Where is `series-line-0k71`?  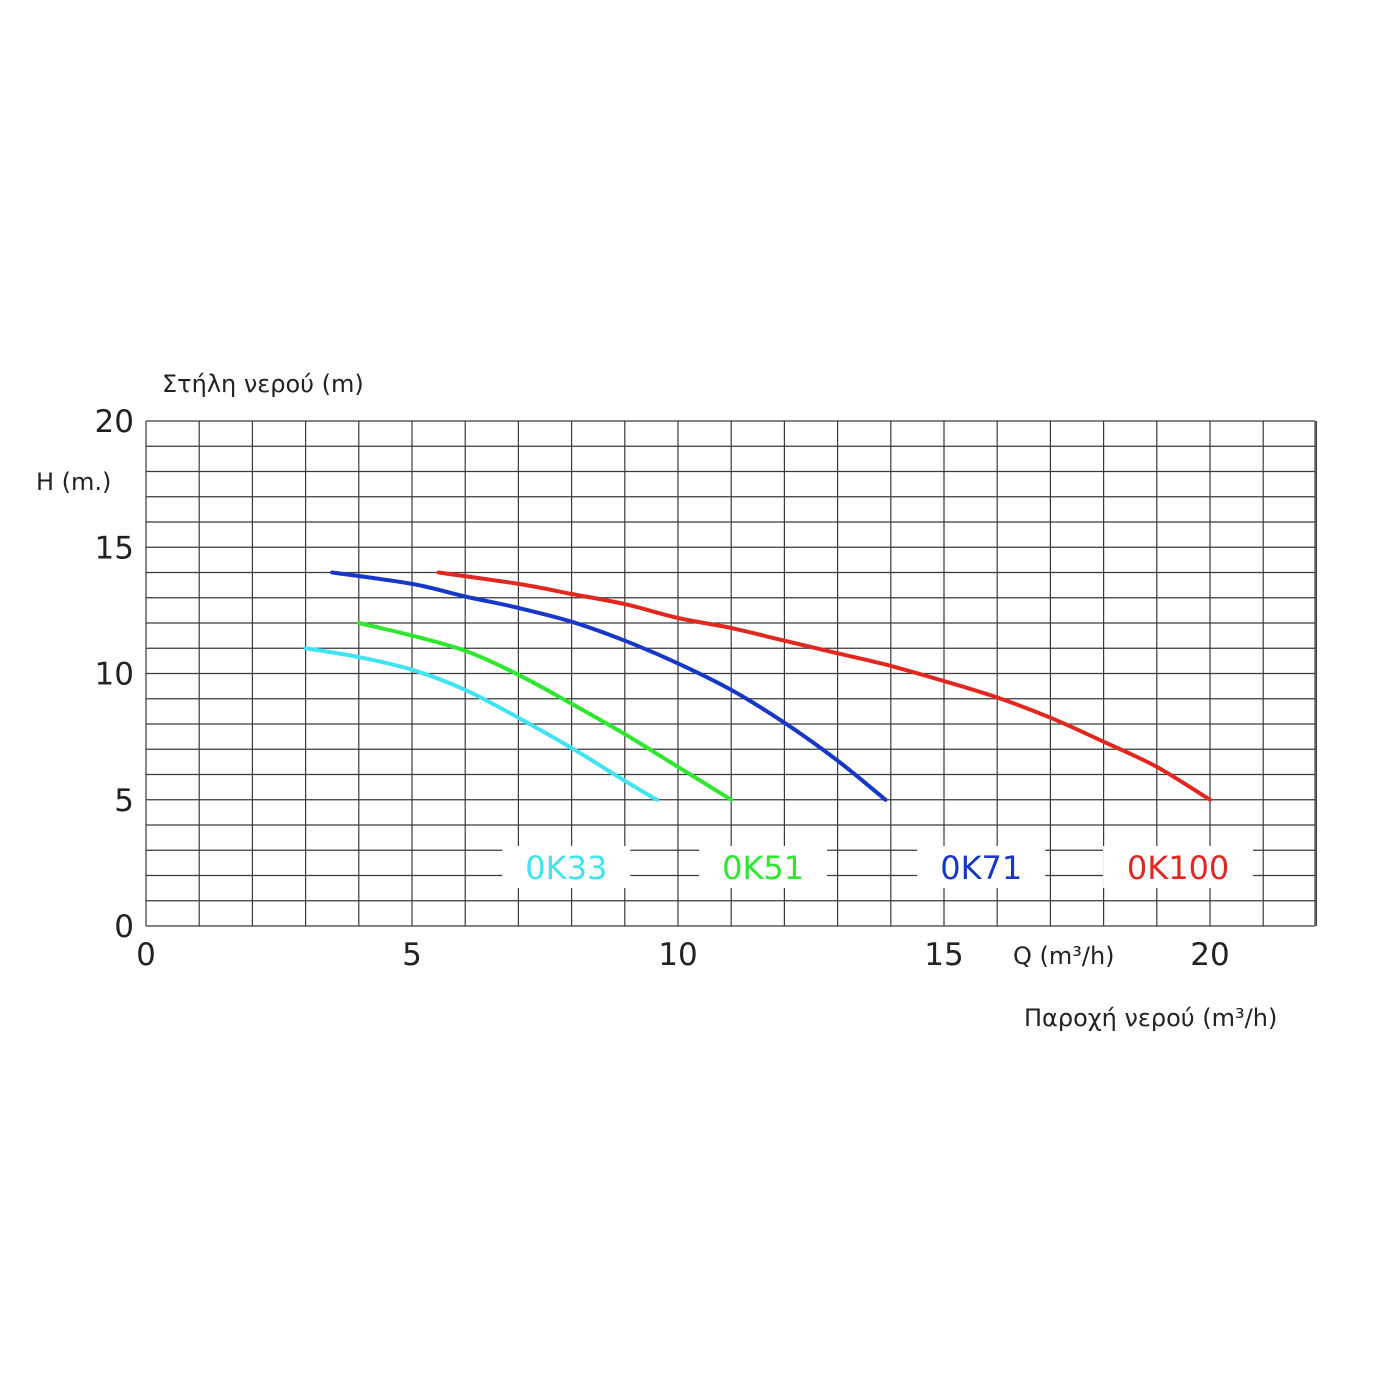 series-line-0k71 is located at coordinates (609, 686).